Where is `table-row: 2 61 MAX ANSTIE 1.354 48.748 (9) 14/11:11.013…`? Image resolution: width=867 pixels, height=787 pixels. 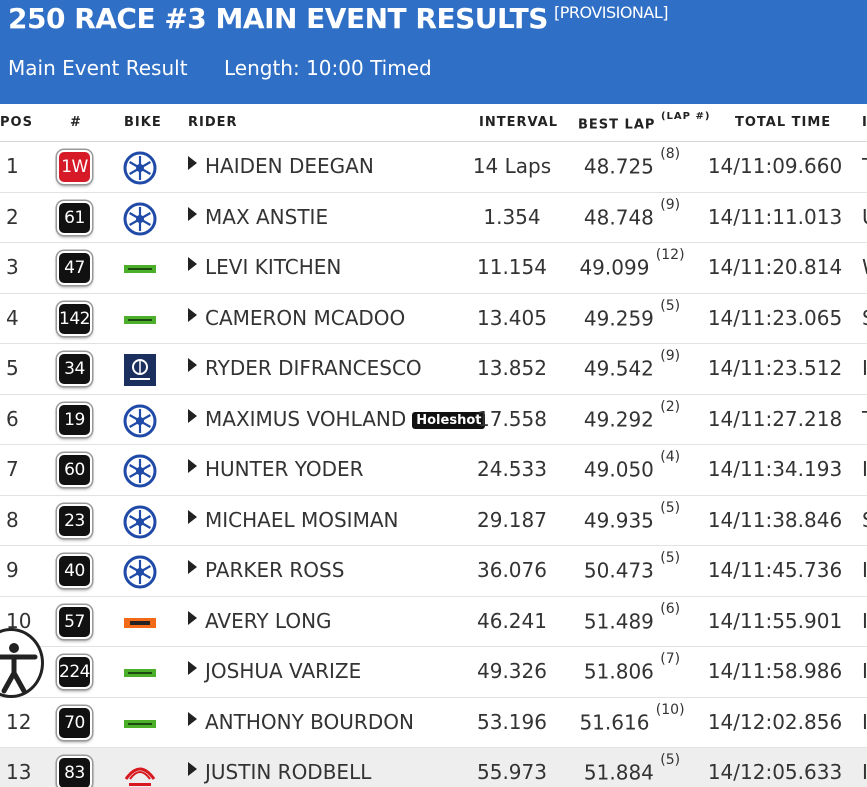 table-row: 2 61 MAX ANSTIE 1.354 48.748 (9) 14/11:11.013… is located at coordinates (433, 217).